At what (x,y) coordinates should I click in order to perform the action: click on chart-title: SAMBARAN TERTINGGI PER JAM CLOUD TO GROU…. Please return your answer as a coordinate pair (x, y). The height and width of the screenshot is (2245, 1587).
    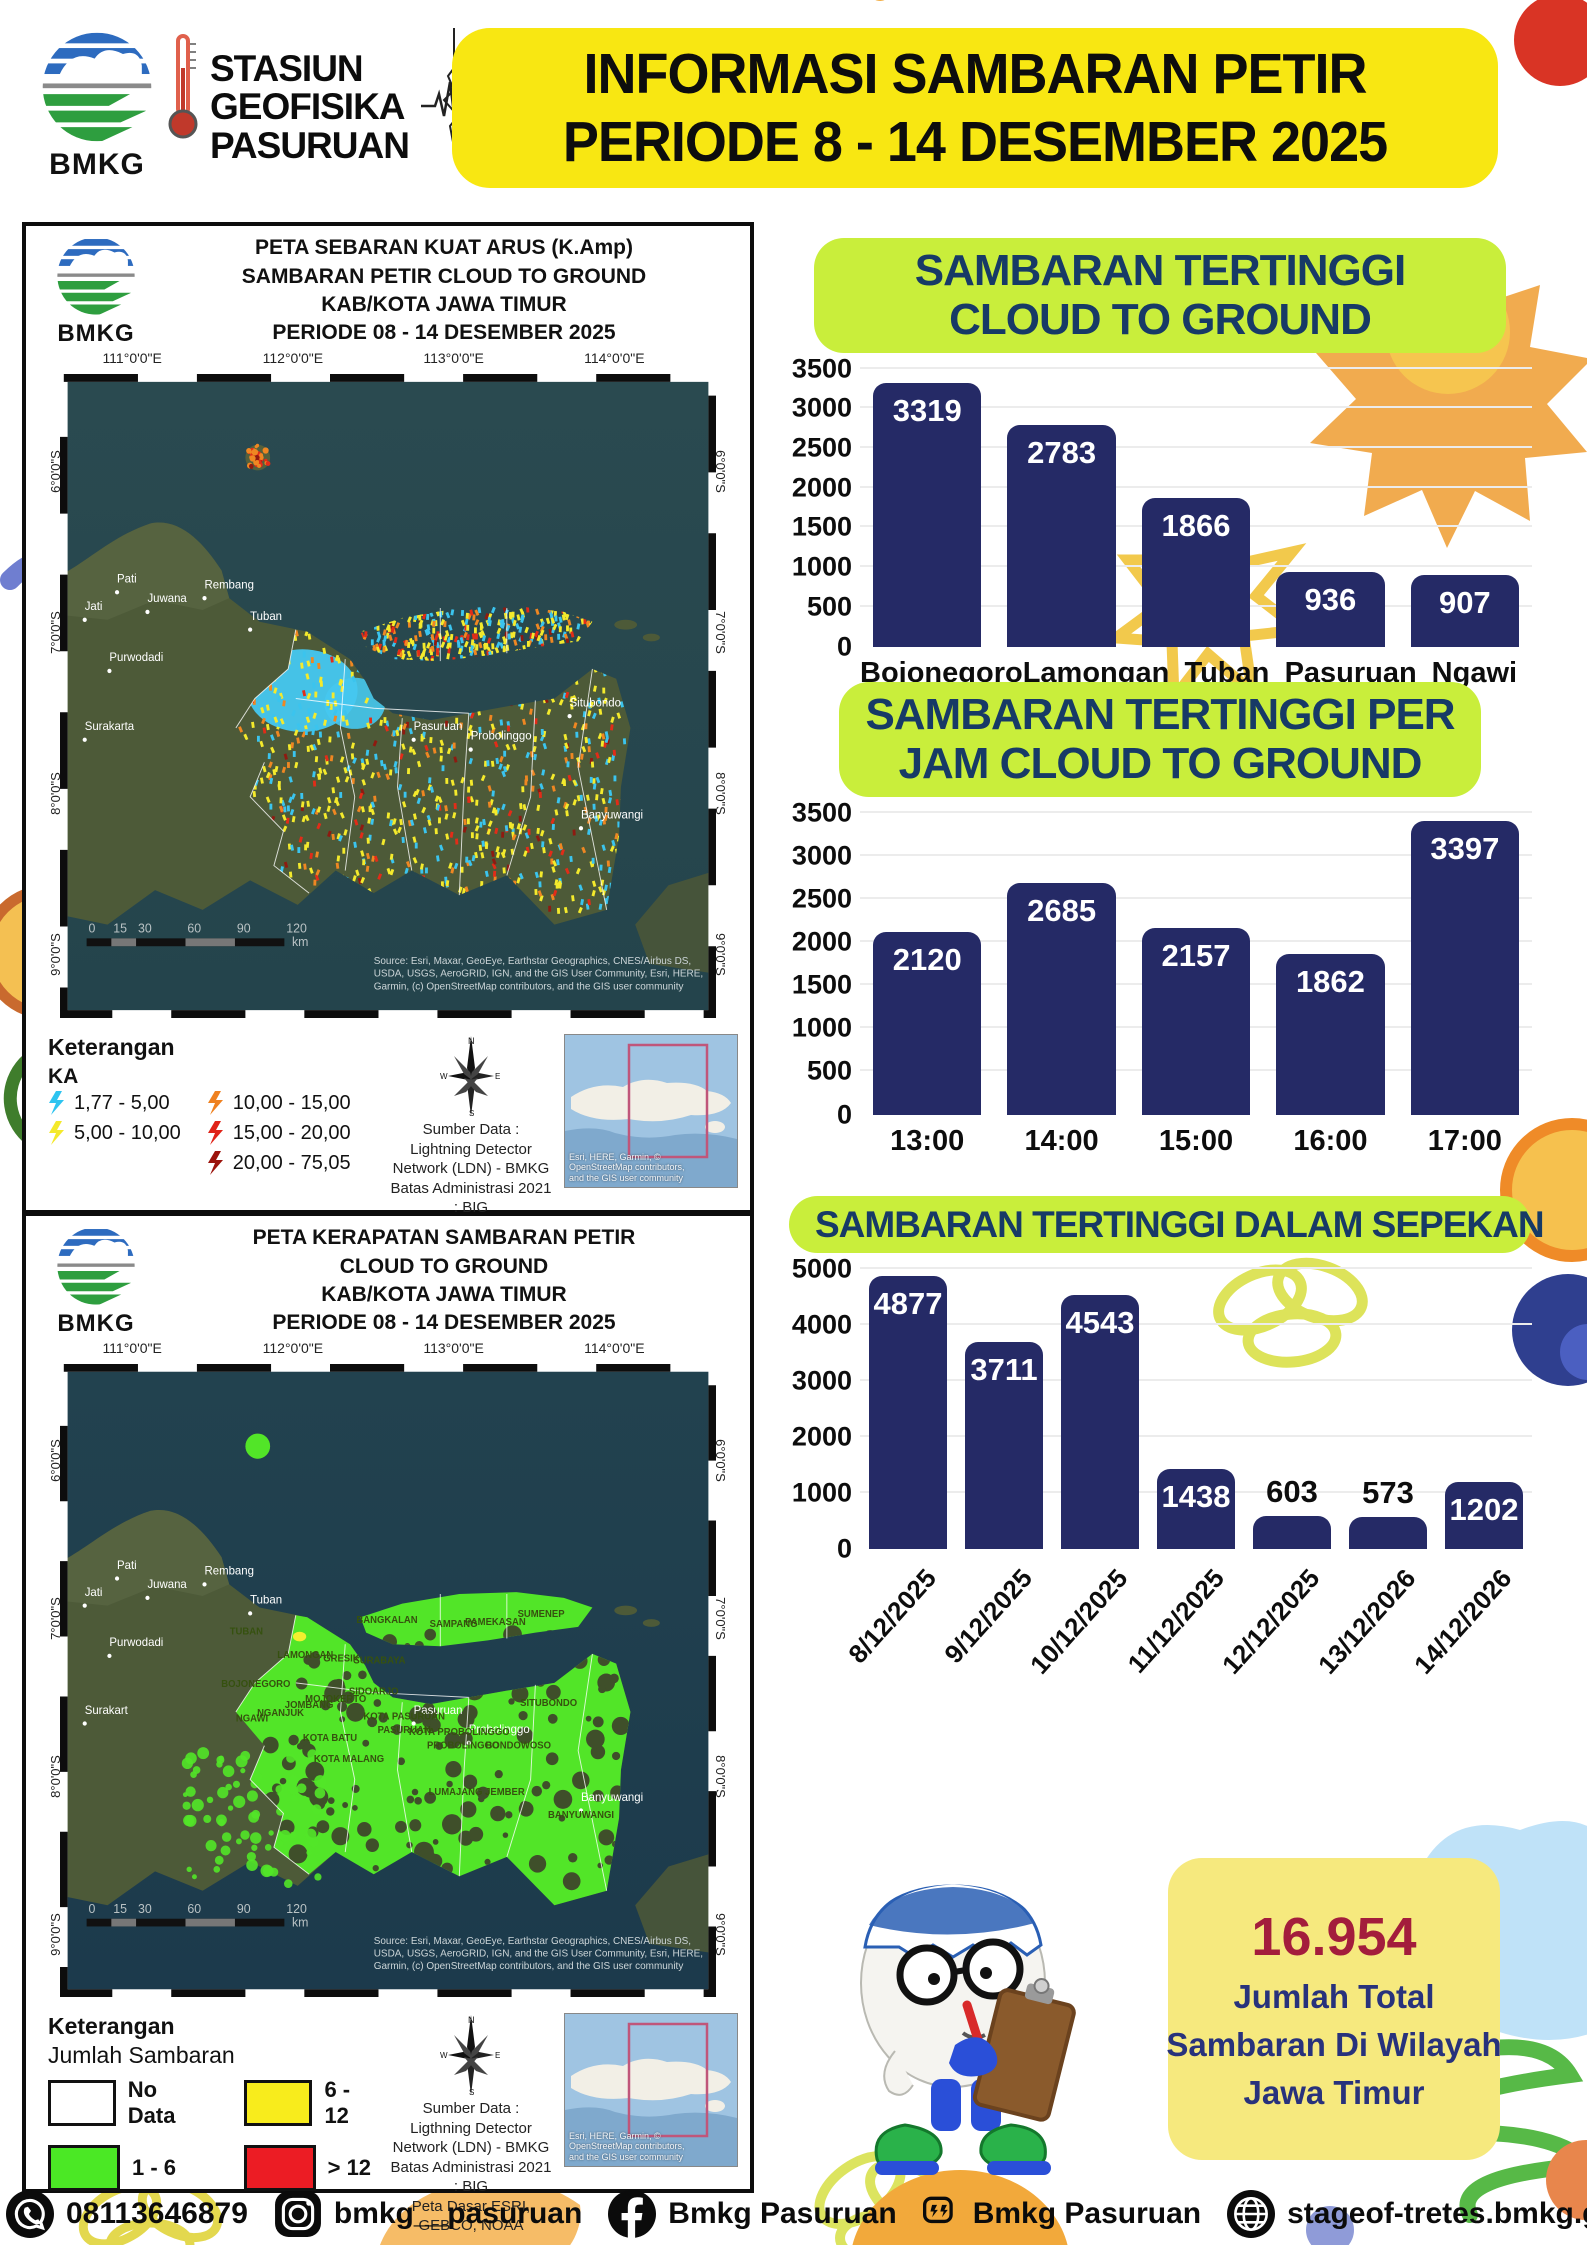
    Looking at the image, I should click on (1160, 739).